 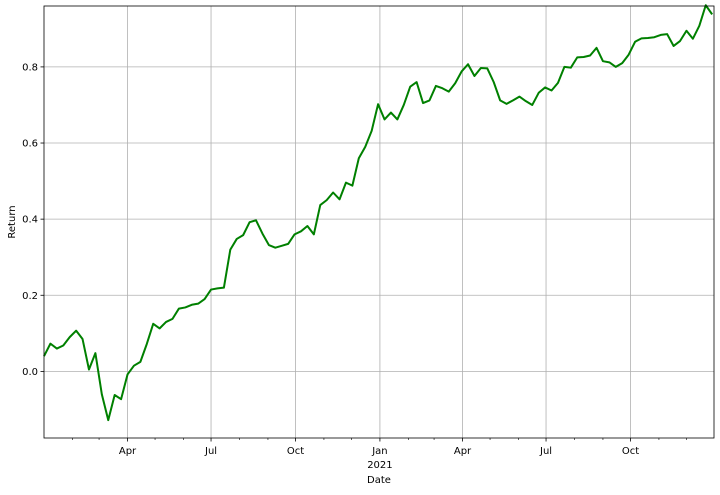 I want to click on y-tick-label: 0.8, so click(x=30, y=67).